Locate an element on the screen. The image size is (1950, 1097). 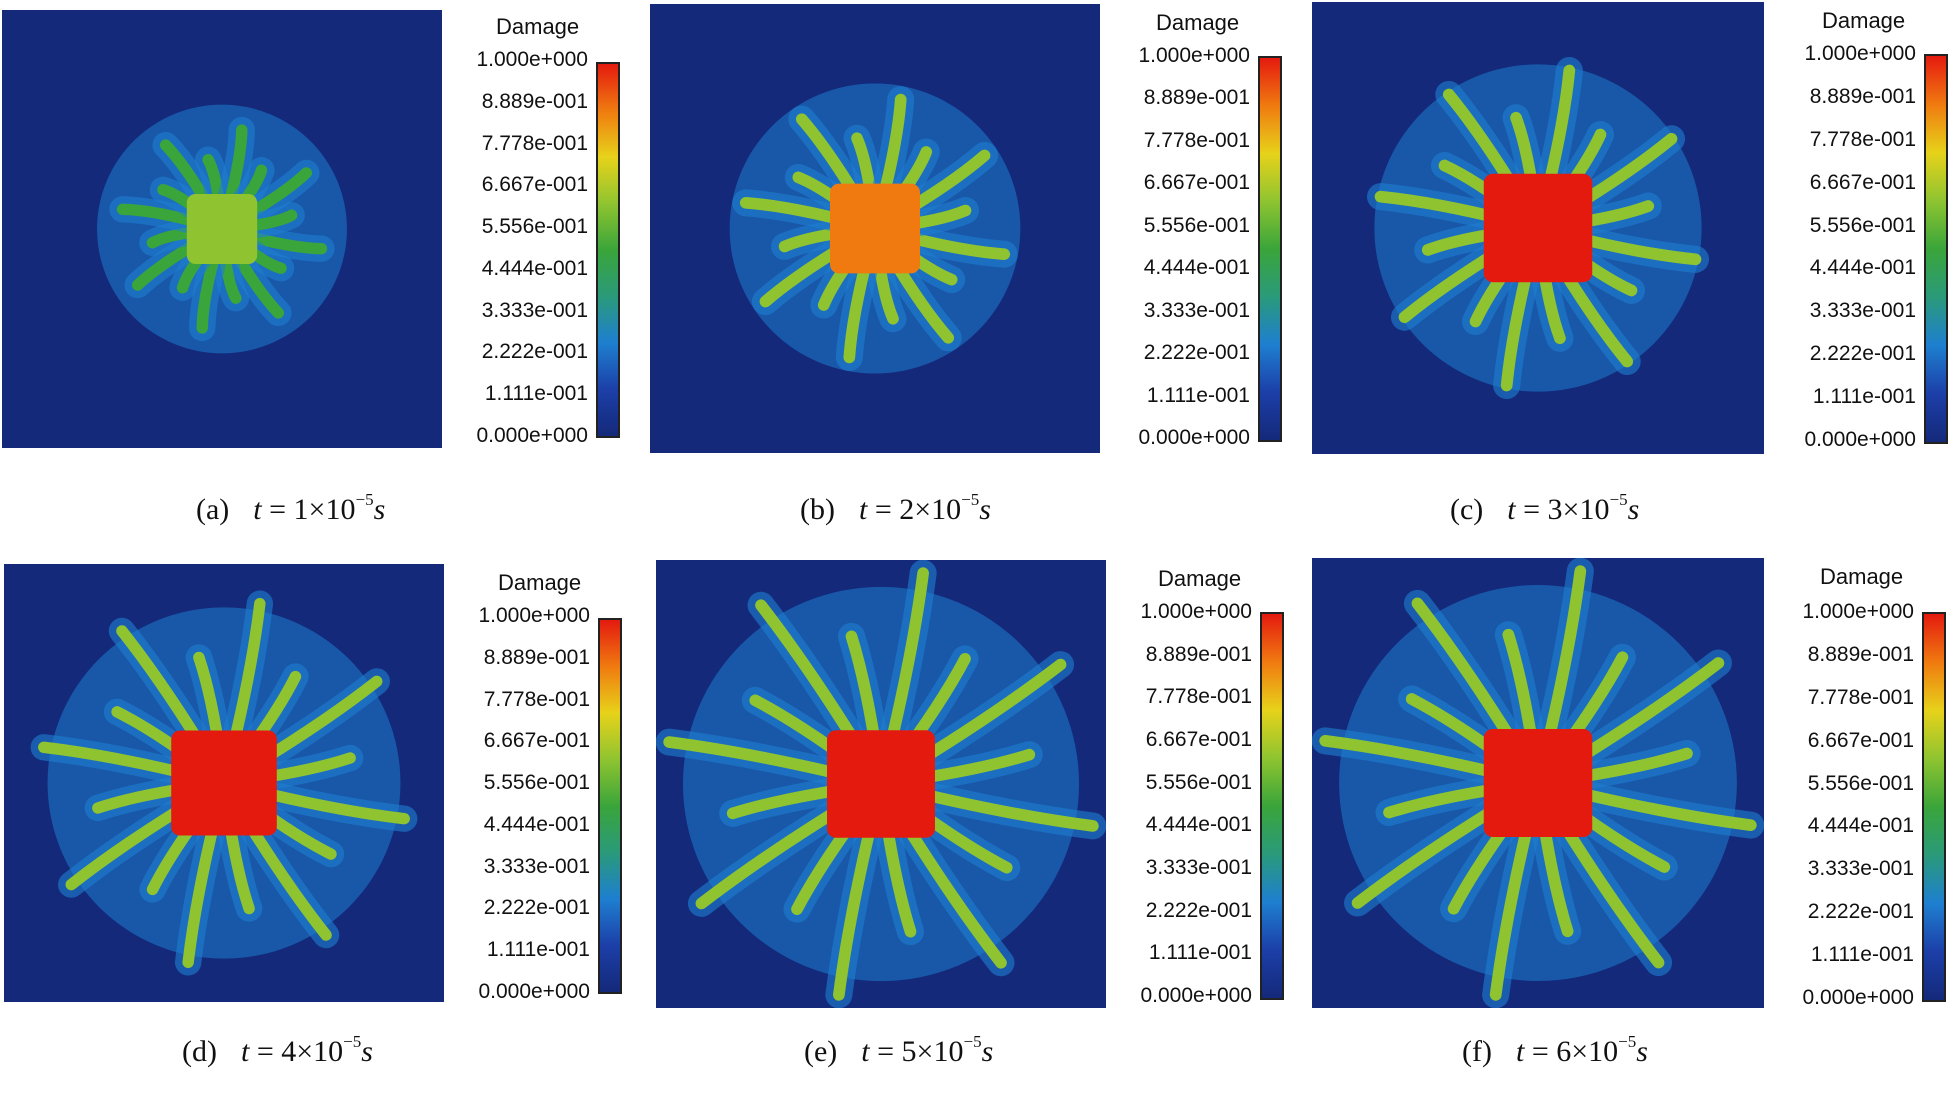
panel-caption: (e) t = 5×10−5s is located at coordinates (898, 1050).